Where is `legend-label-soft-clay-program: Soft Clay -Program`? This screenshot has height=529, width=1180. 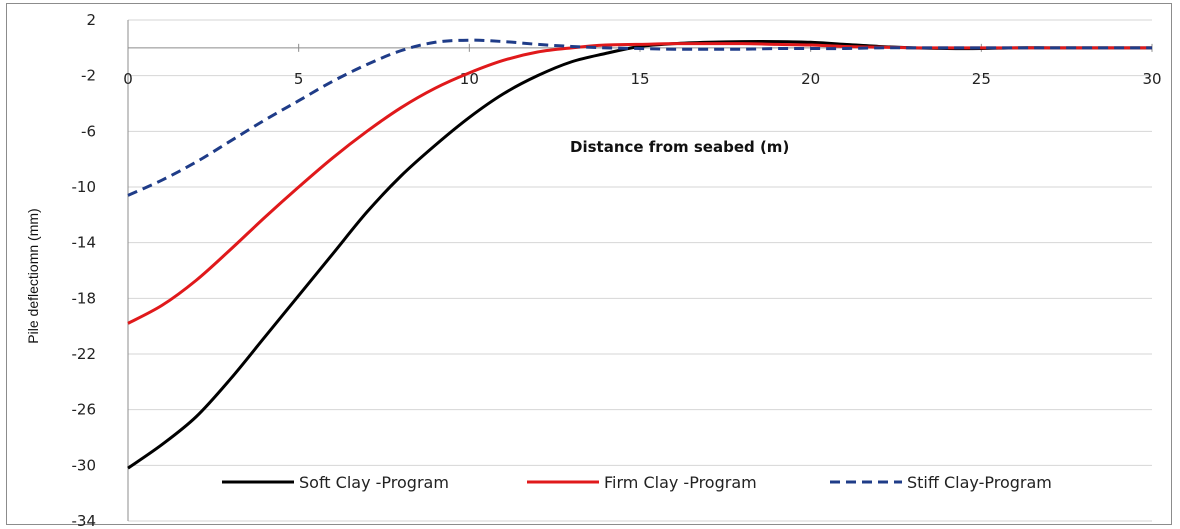 legend-label-soft-clay-program: Soft Clay -Program is located at coordinates (374, 482).